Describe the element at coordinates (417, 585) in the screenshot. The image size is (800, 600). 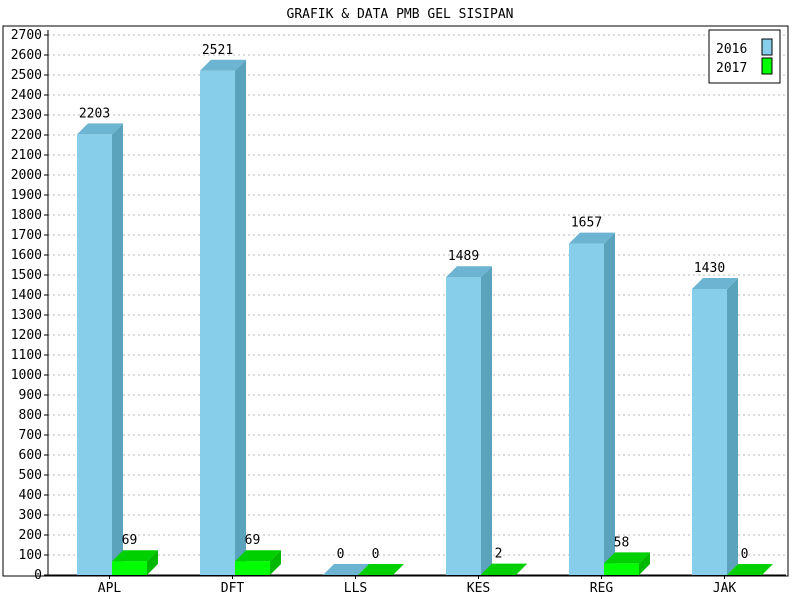
I see `x-axis-ticks: APL DFT LLS KES REG JAK` at that location.